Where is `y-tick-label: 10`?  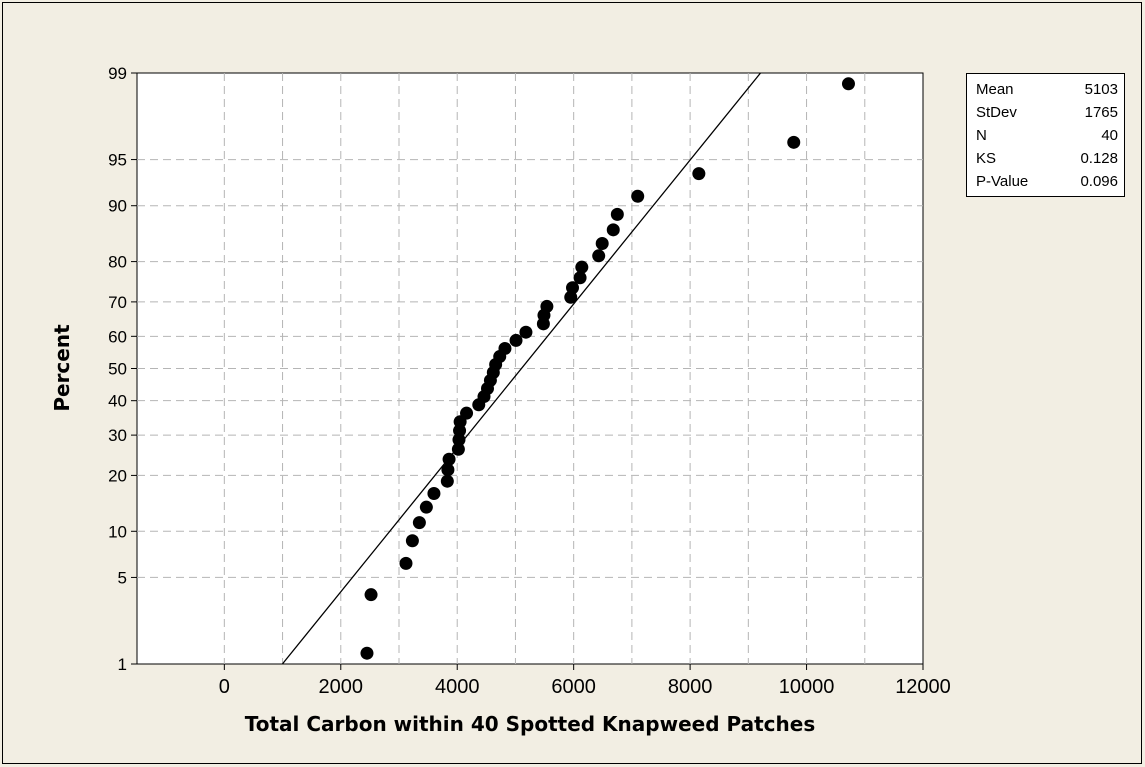
y-tick-label: 10 is located at coordinates (117, 531).